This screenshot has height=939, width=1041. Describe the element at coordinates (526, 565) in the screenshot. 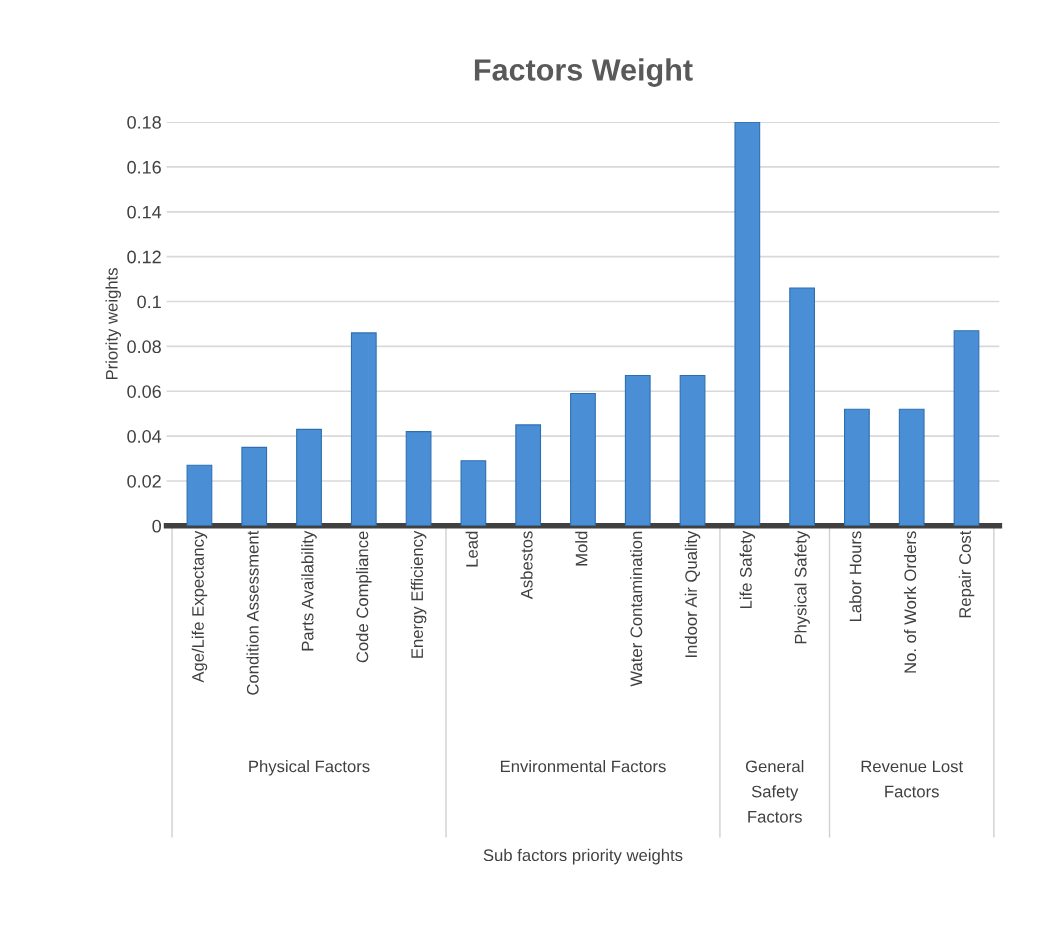

I see `x-tick-label: Asbestos` at that location.